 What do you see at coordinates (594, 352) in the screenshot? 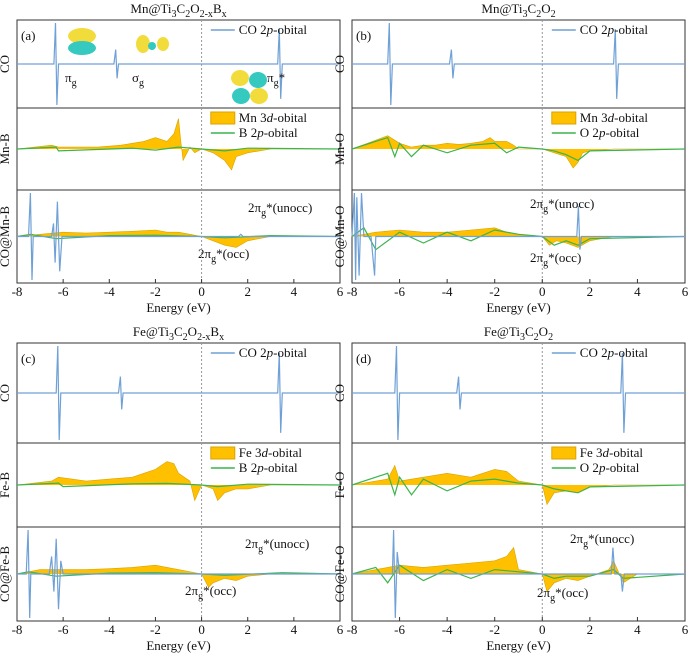
I see `legend-label-part: CO 2` at bounding box center [594, 352].